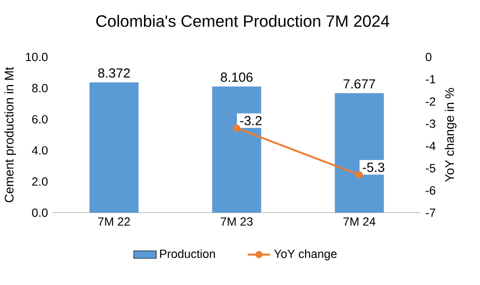  I want to click on data-label: 7.677, so click(360, 84).